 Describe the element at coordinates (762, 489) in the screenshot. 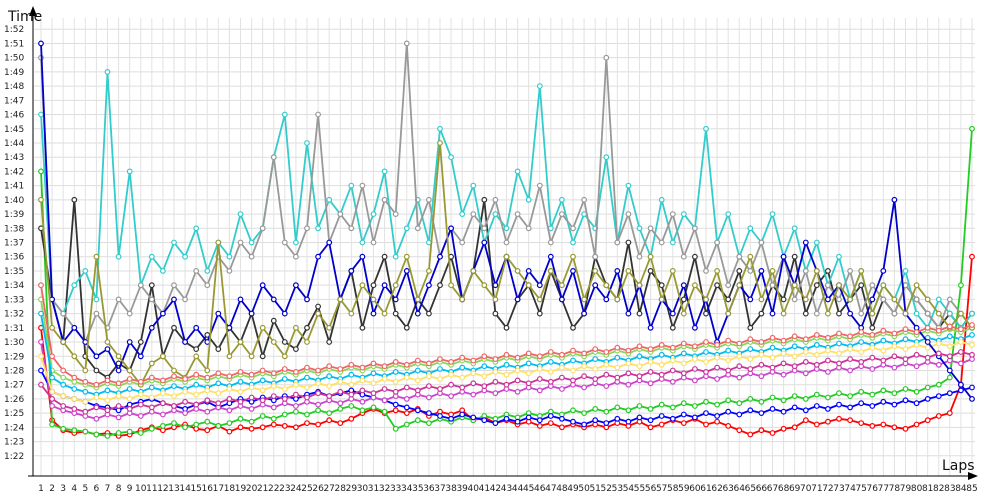

I see `x-tick-label: 66` at that location.